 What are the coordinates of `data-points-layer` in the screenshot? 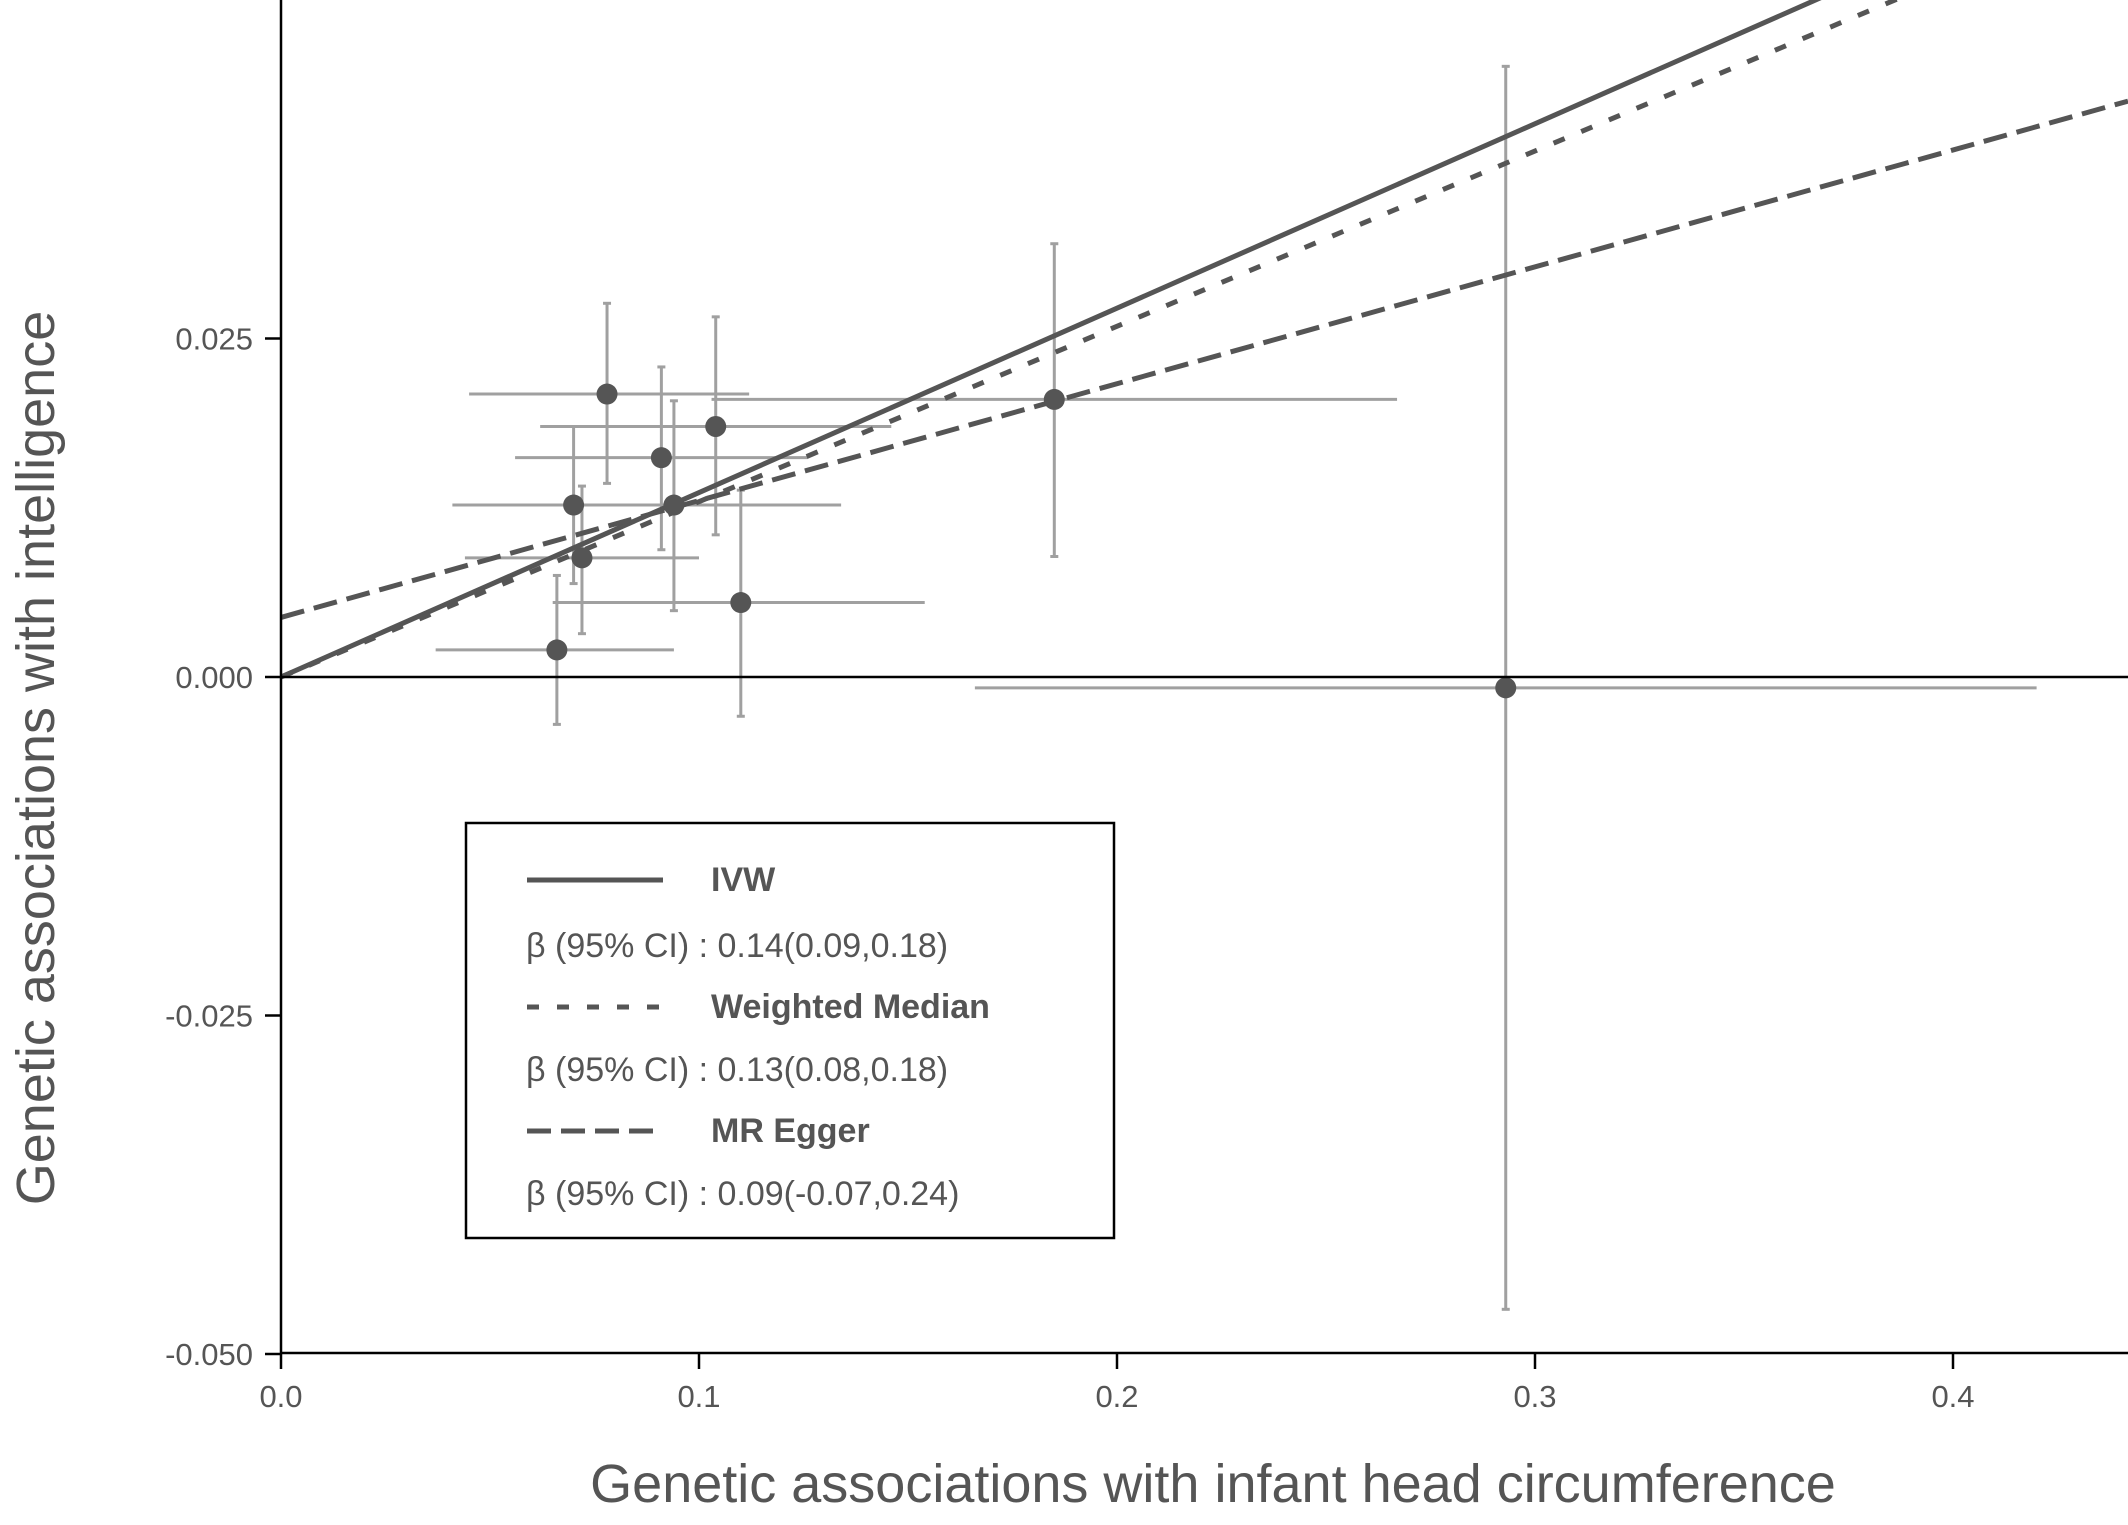 It's located at (1031, 541).